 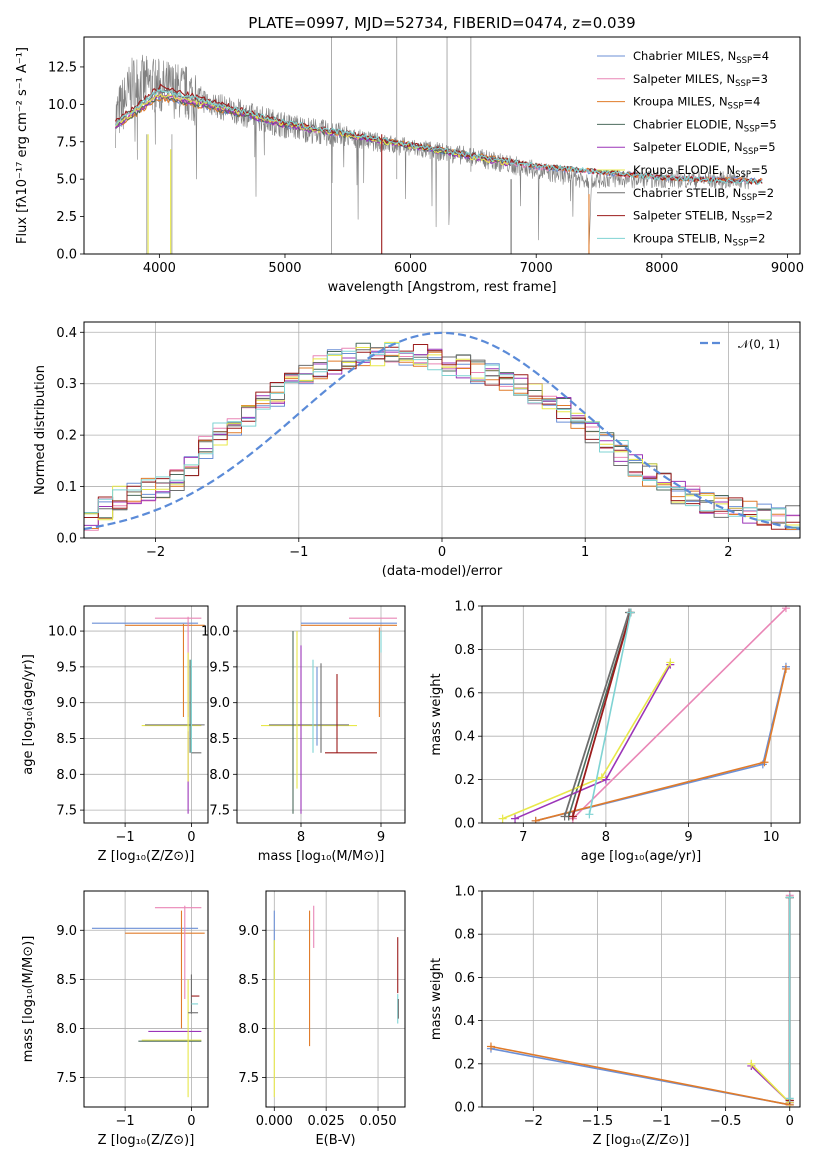 I want to click on legend-name: Salpeter STELIB, N, so click(x=686, y=216).